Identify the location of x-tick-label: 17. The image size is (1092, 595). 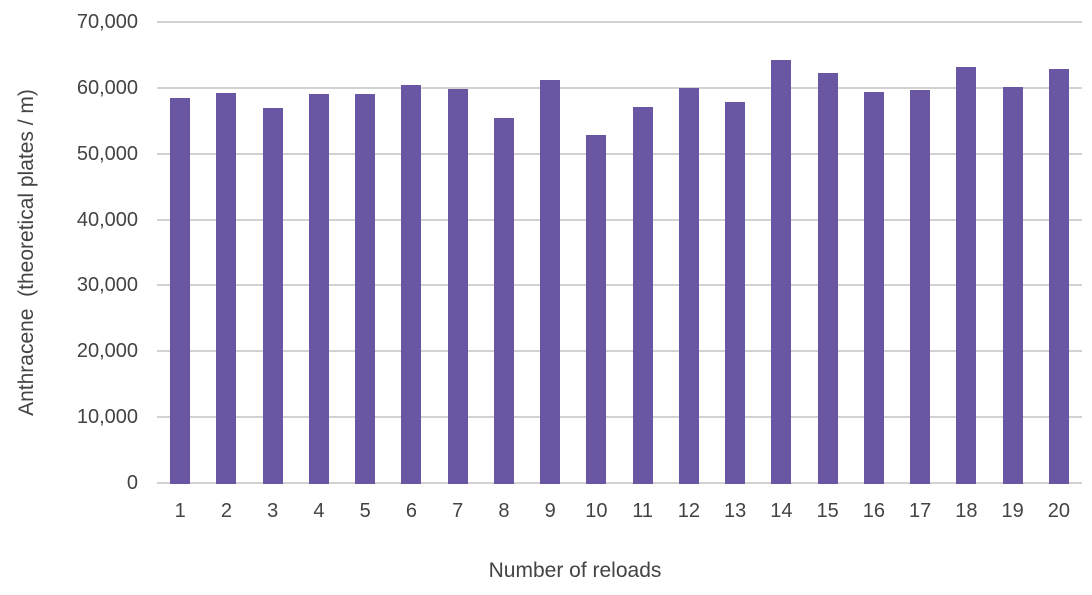
(920, 511).